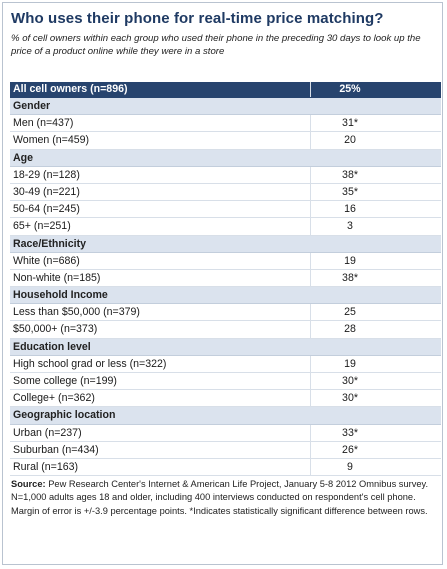 This screenshot has width=447, height=569. I want to click on table-row-label: Women (n=459), so click(51, 140).